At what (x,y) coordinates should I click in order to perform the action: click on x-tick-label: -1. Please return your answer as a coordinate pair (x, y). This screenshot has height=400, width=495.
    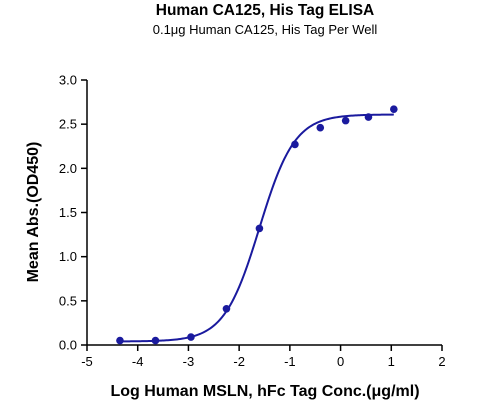
    Looking at the image, I should click on (290, 361).